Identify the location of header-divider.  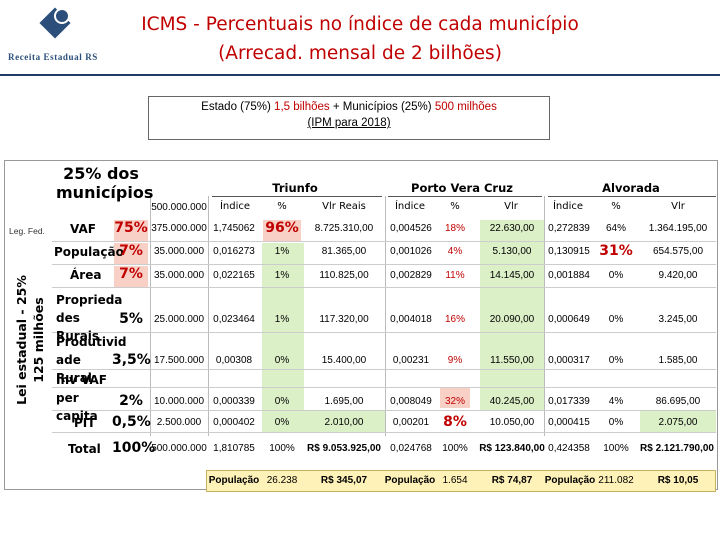
(360, 75).